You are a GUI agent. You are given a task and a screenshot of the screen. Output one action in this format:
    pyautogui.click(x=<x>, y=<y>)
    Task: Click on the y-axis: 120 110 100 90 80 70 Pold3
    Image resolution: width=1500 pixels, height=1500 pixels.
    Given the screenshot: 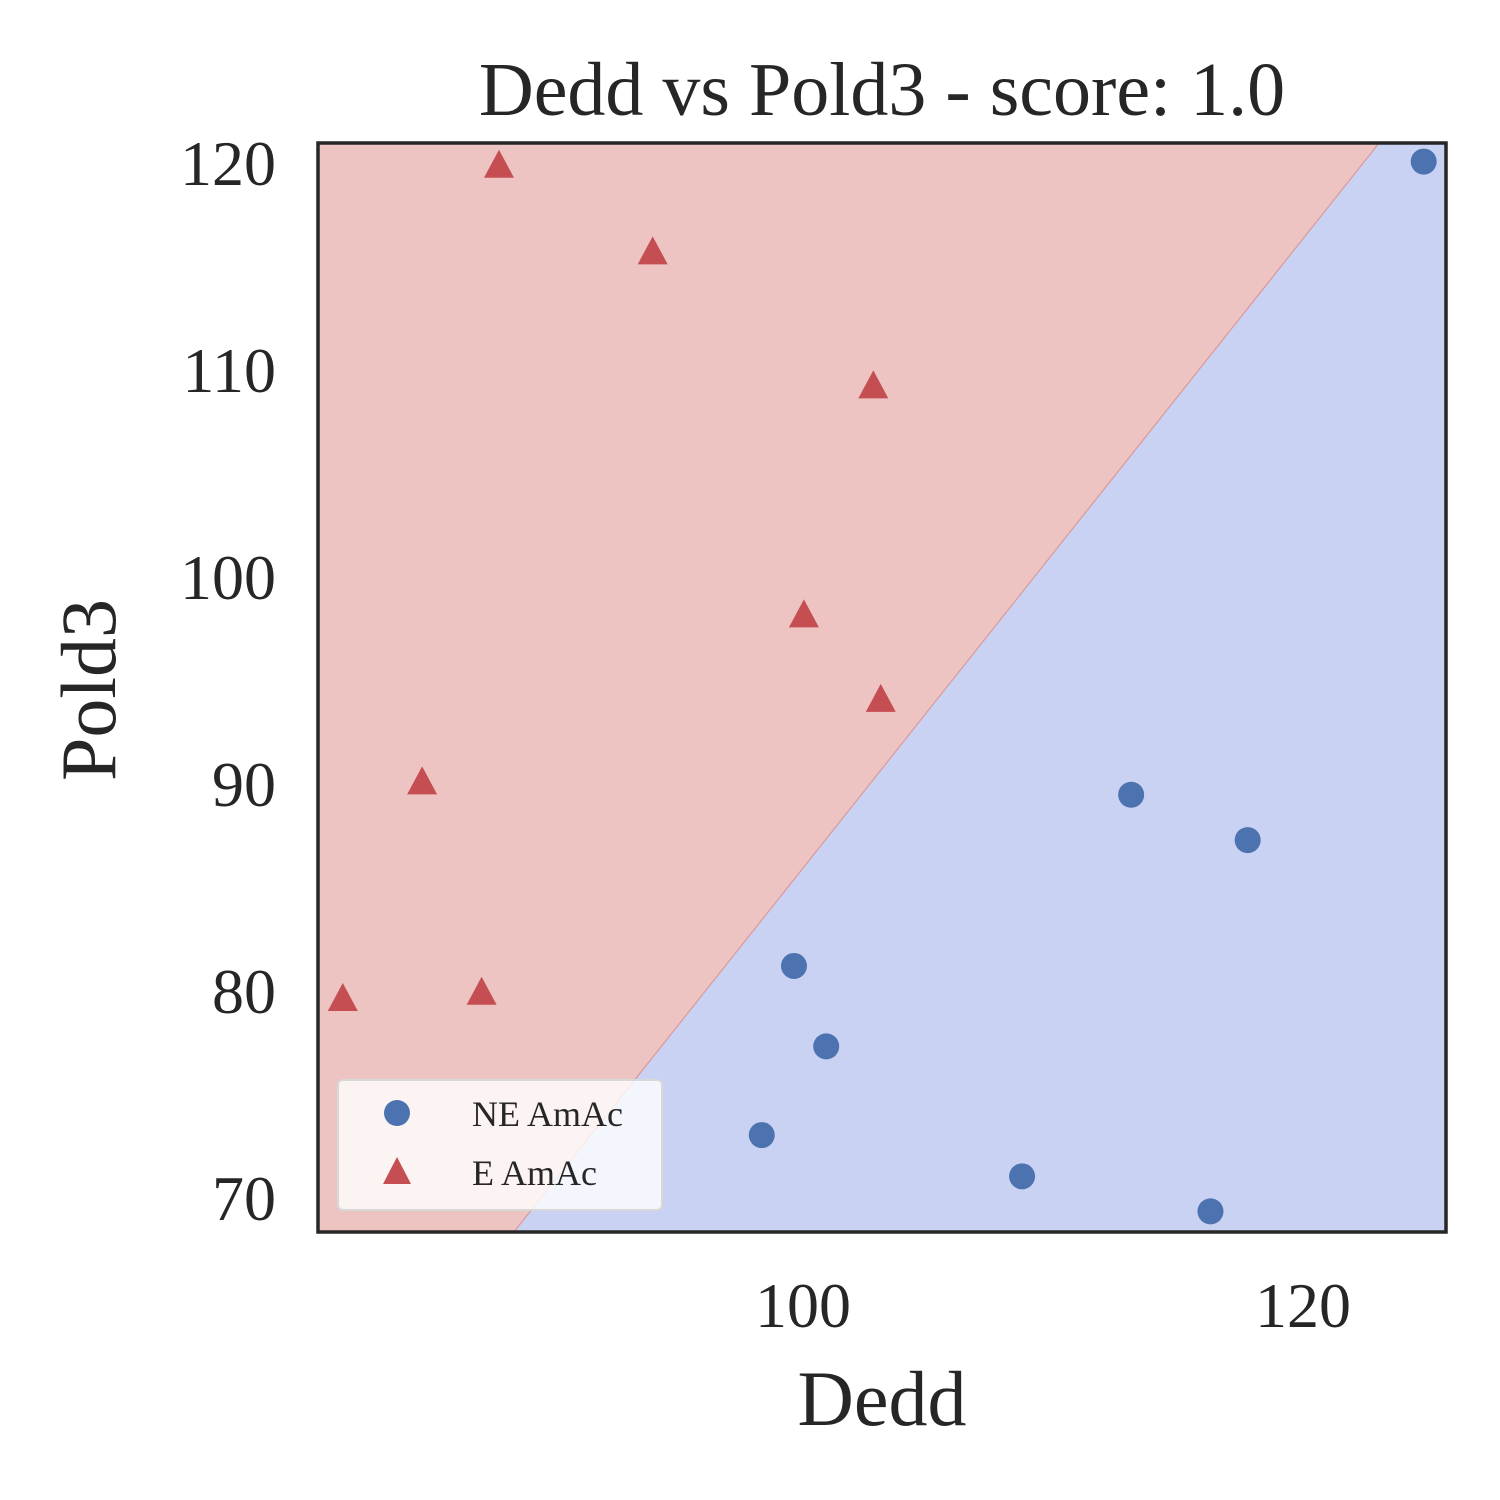 What is the action you would take?
    pyautogui.click(x=160, y=681)
    